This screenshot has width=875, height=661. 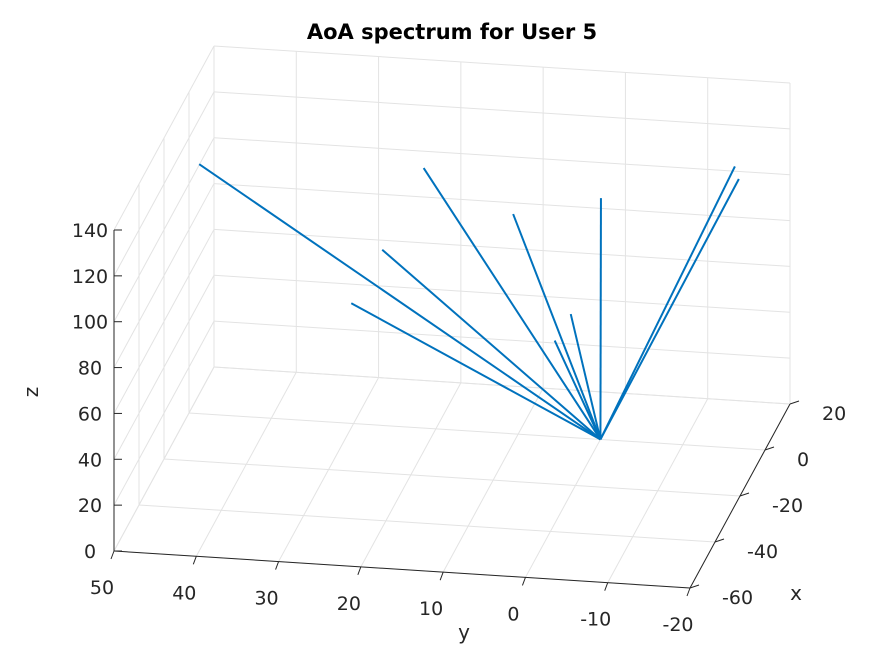 I want to click on z-tick-label: 140, so click(x=90, y=231).